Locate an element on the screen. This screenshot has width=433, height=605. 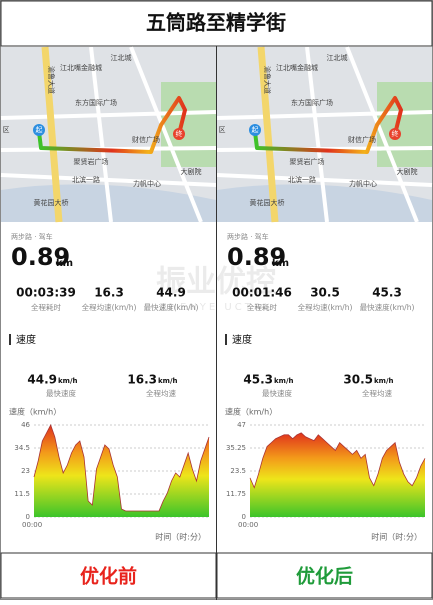
stat-value: 44.9 is located at coordinates (171, 293).